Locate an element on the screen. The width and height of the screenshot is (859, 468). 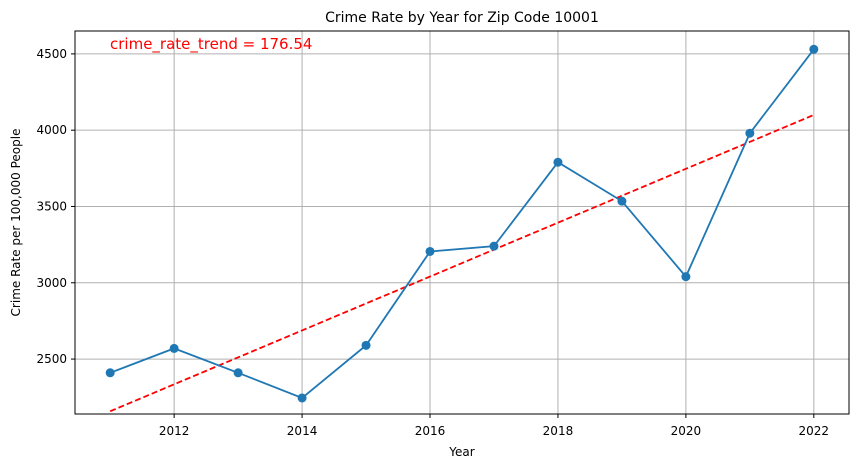
x-tick-label: 2012 is located at coordinates (174, 431).